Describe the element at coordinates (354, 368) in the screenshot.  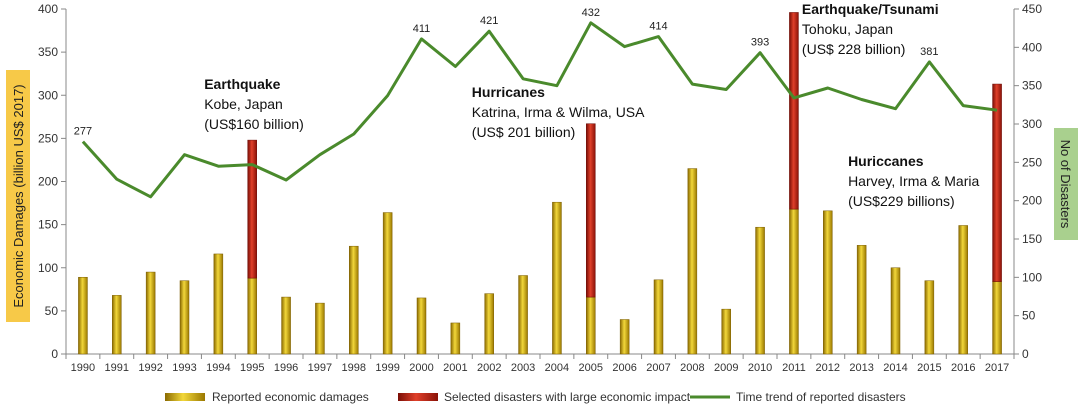
I see `x-tick-label: 1998` at that location.